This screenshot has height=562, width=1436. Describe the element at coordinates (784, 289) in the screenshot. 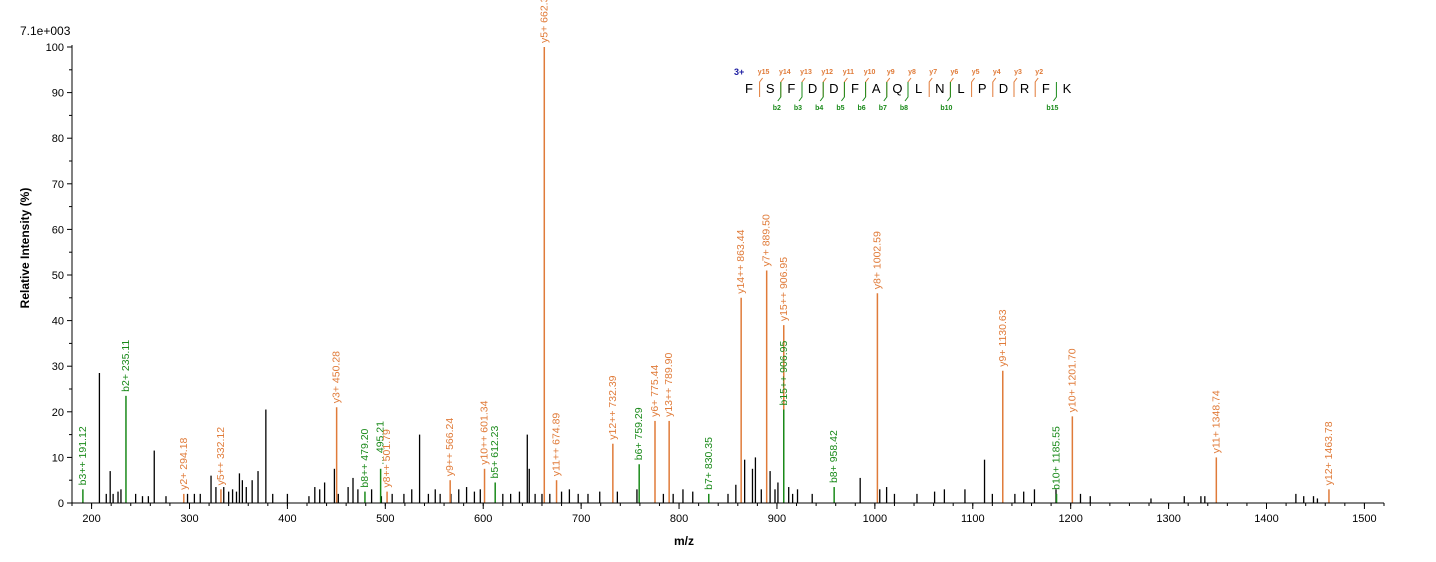

I see `y-ion-label: y15++ 906.95` at that location.